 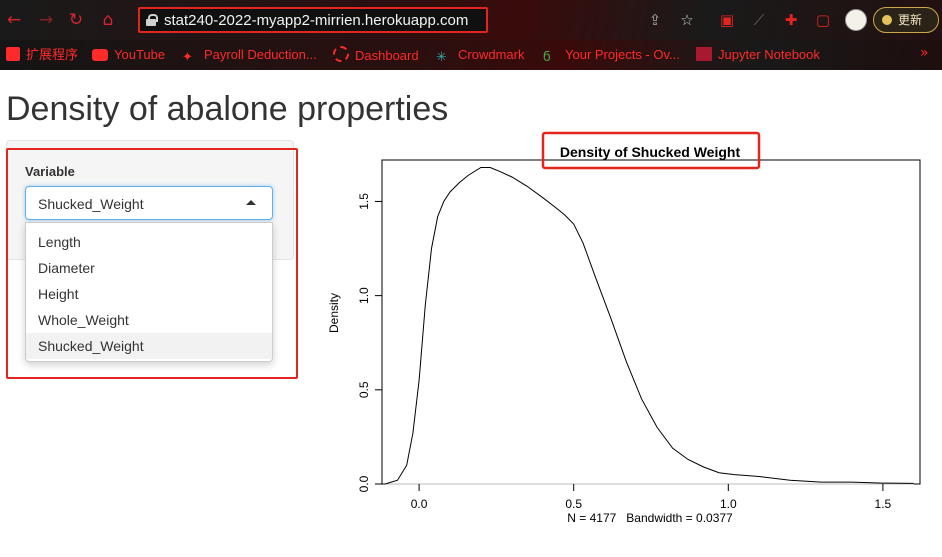 What do you see at coordinates (651, 497) in the screenshot?
I see `x-axis: 0.0 0.5 1.0 1.5` at bounding box center [651, 497].